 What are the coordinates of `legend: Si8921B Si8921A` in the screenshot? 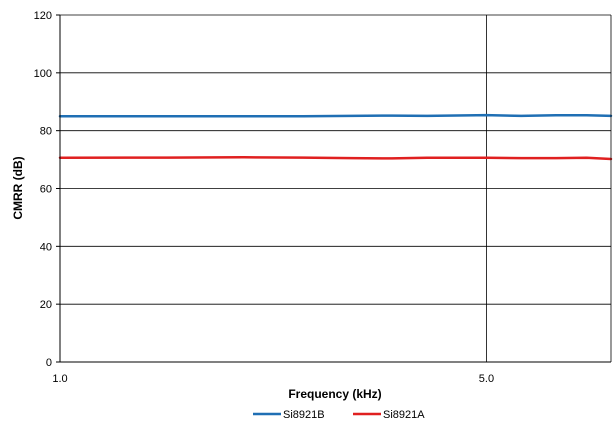 It's located at (339, 415).